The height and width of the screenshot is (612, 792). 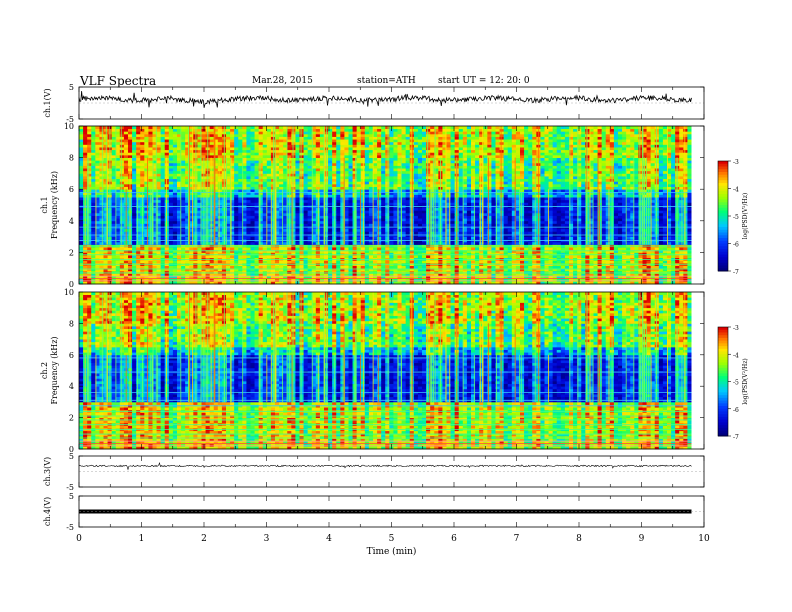 I want to click on y-axis-label: ch.1, so click(x=44, y=204).